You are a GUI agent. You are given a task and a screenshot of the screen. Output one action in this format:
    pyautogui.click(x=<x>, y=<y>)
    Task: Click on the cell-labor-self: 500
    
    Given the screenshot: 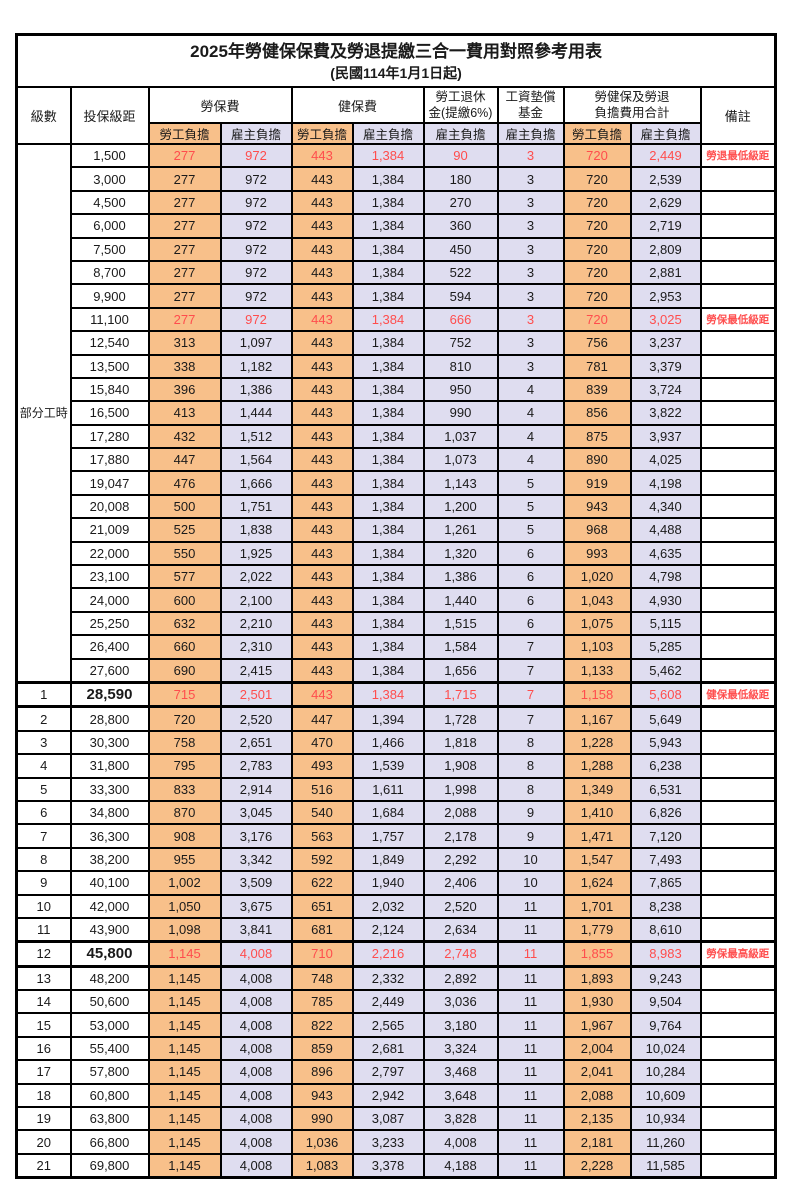 What is the action you would take?
    pyautogui.click(x=184, y=506)
    